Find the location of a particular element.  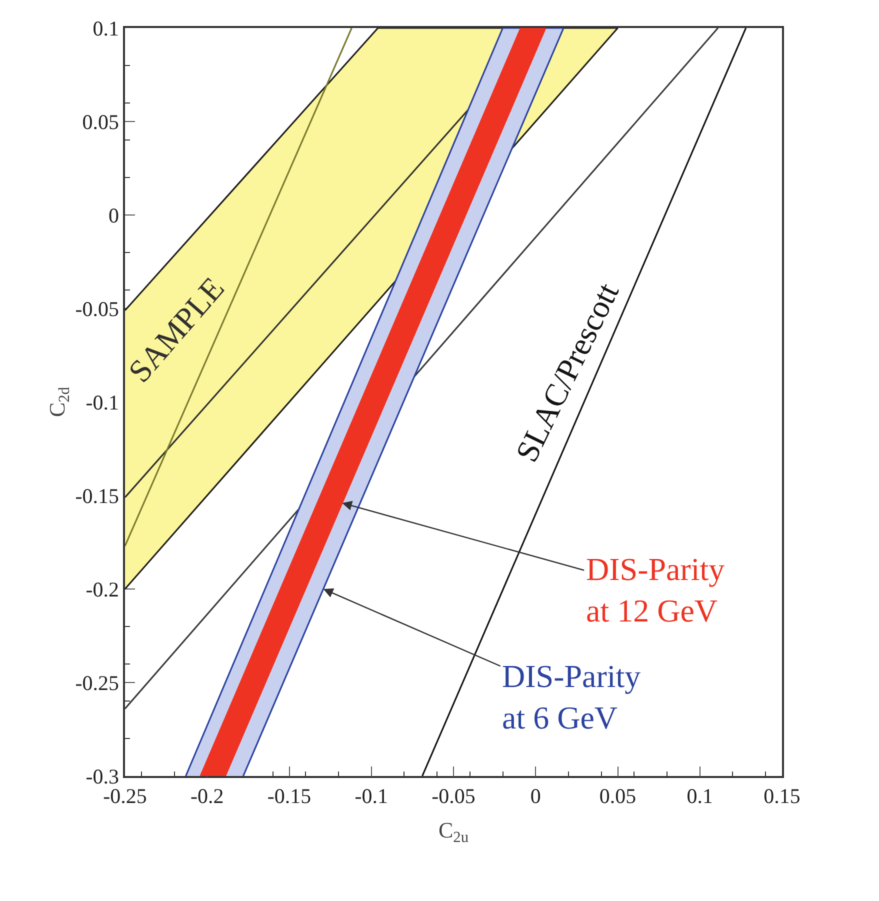

y-tick-label: 0.05 is located at coordinates (101, 122).